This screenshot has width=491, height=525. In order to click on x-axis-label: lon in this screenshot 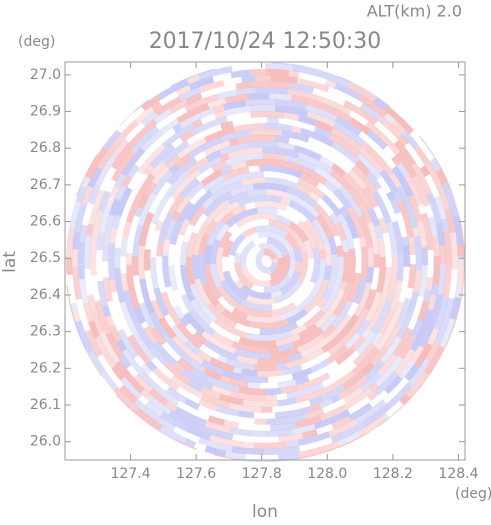, I will do `click(265, 511)`.